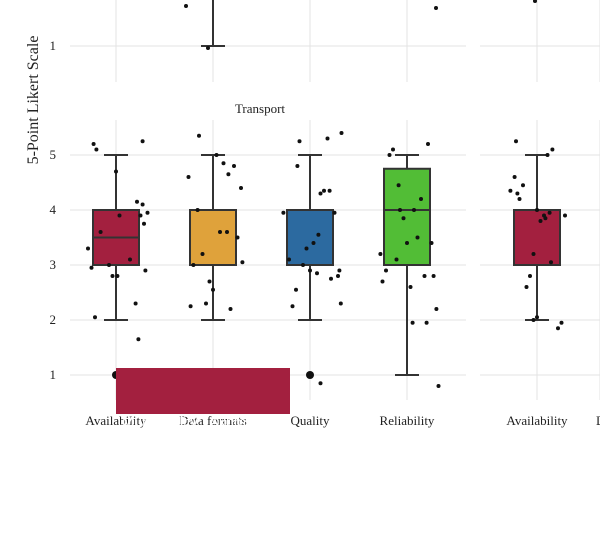 This screenshot has width=600, height=539. I want to click on y-axis-label: 5-Point Likert Scale, so click(33, 100).